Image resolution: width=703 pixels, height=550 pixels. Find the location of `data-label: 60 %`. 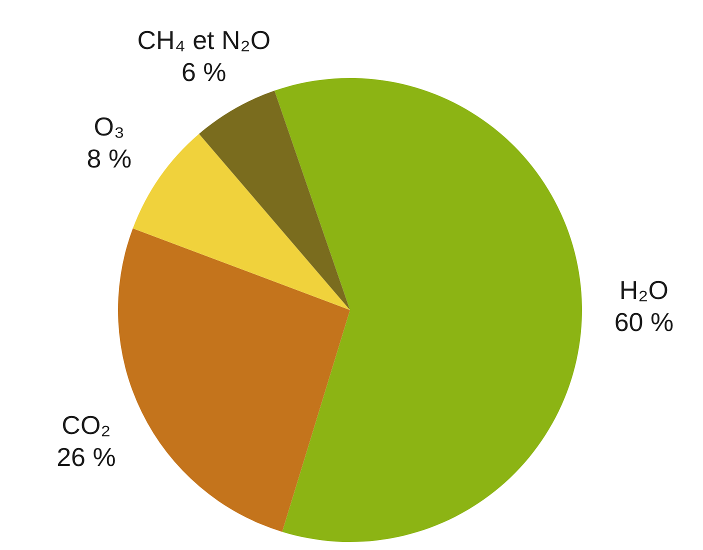

data-label: 60 % is located at coordinates (644, 321).